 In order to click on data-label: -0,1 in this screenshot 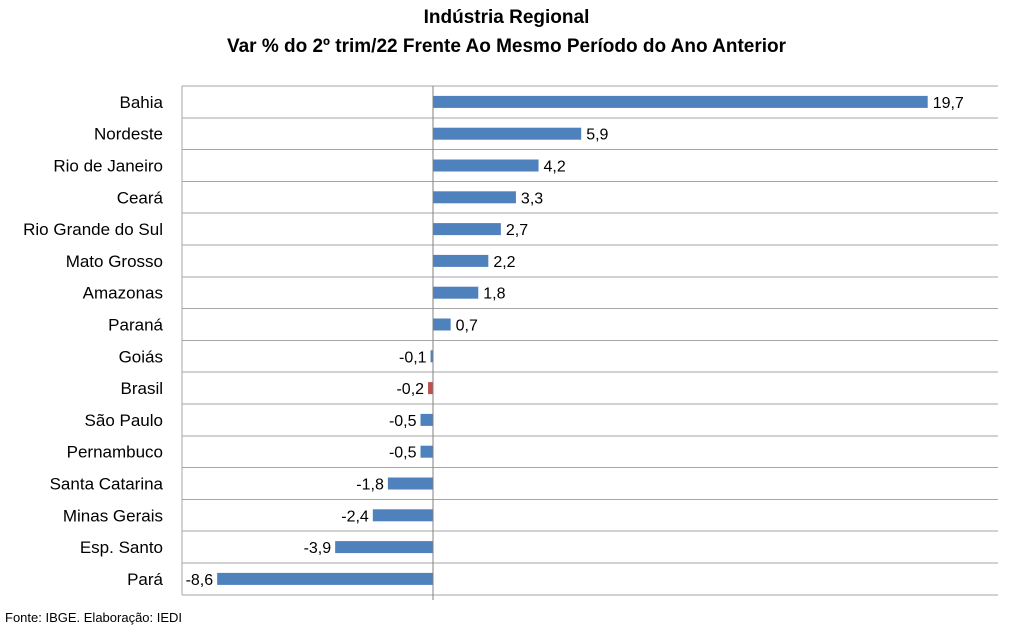, I will do `click(413, 357)`.